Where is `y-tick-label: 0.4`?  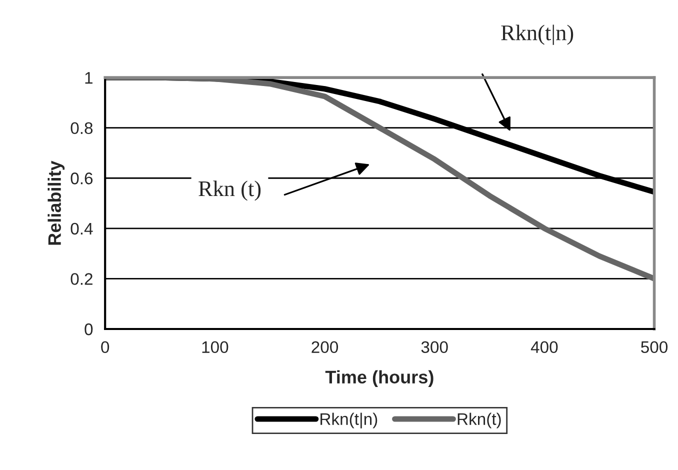 y-tick-label: 0.4 is located at coordinates (81, 228).